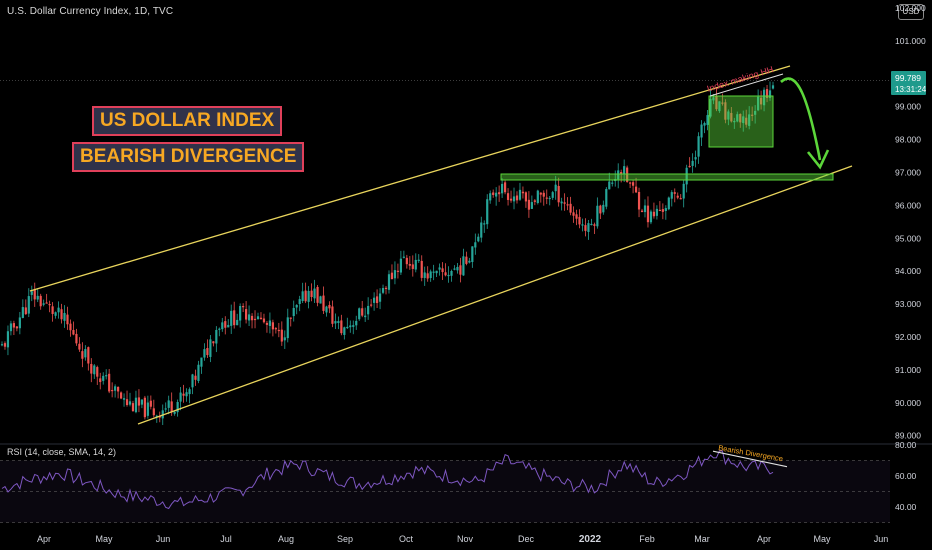 The width and height of the screenshot is (932, 550). I want to click on y-axis-tick-label: 94.000, so click(908, 271).